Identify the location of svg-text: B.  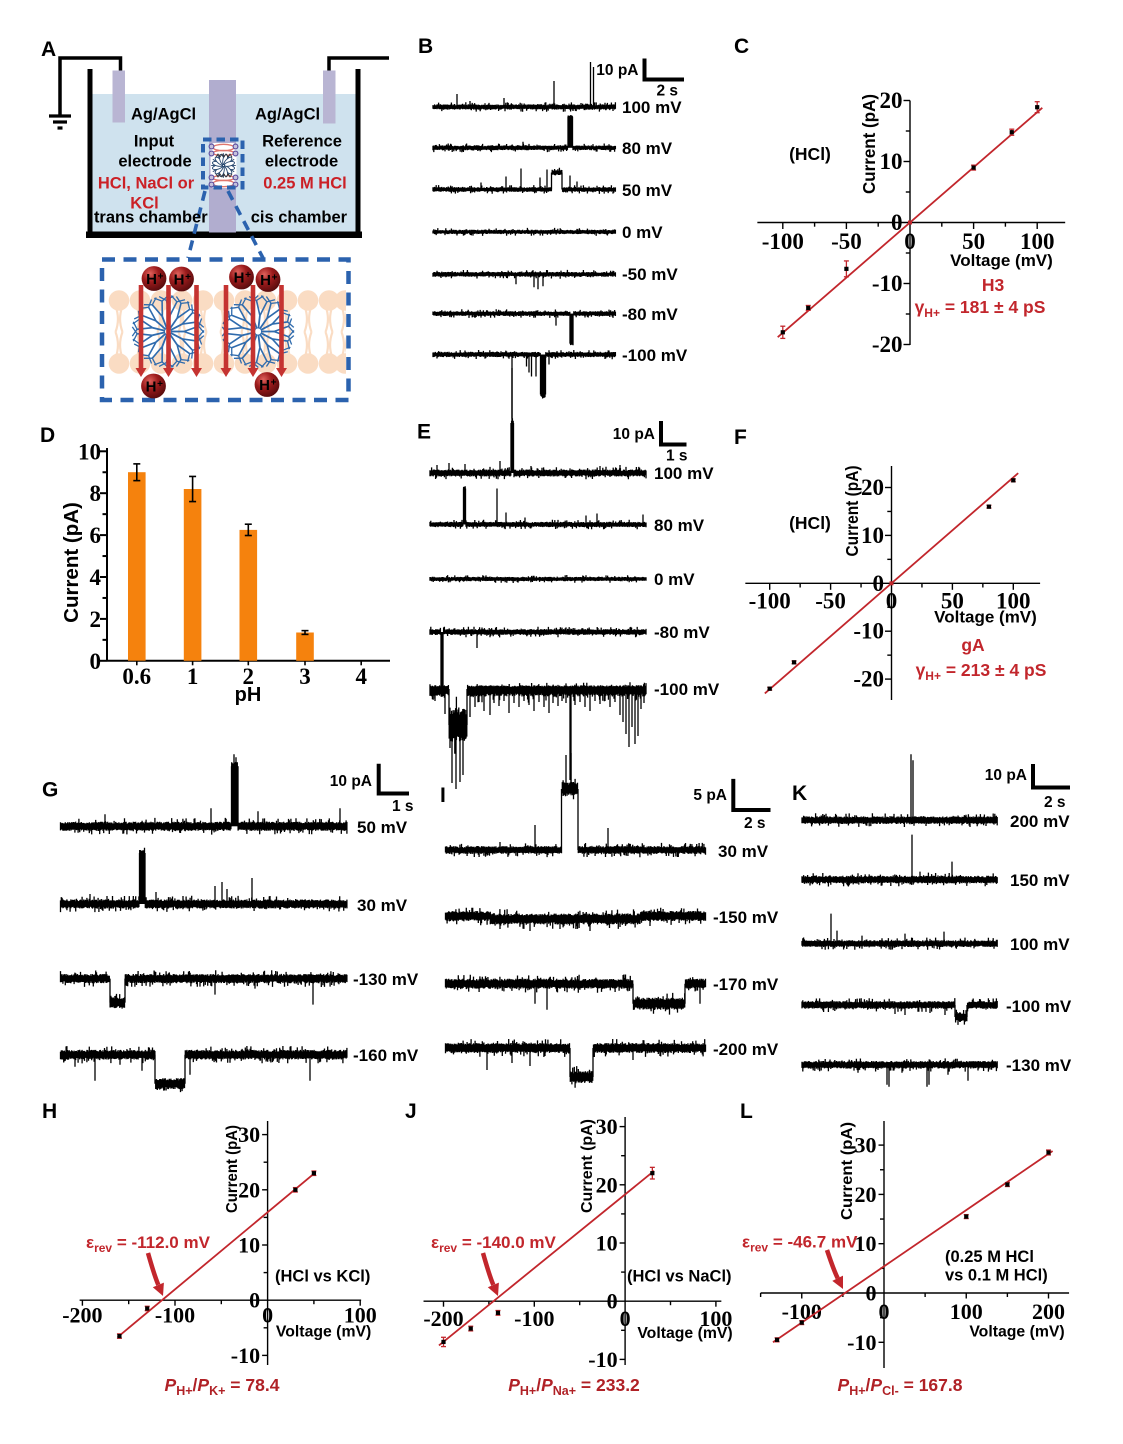
(425, 46).